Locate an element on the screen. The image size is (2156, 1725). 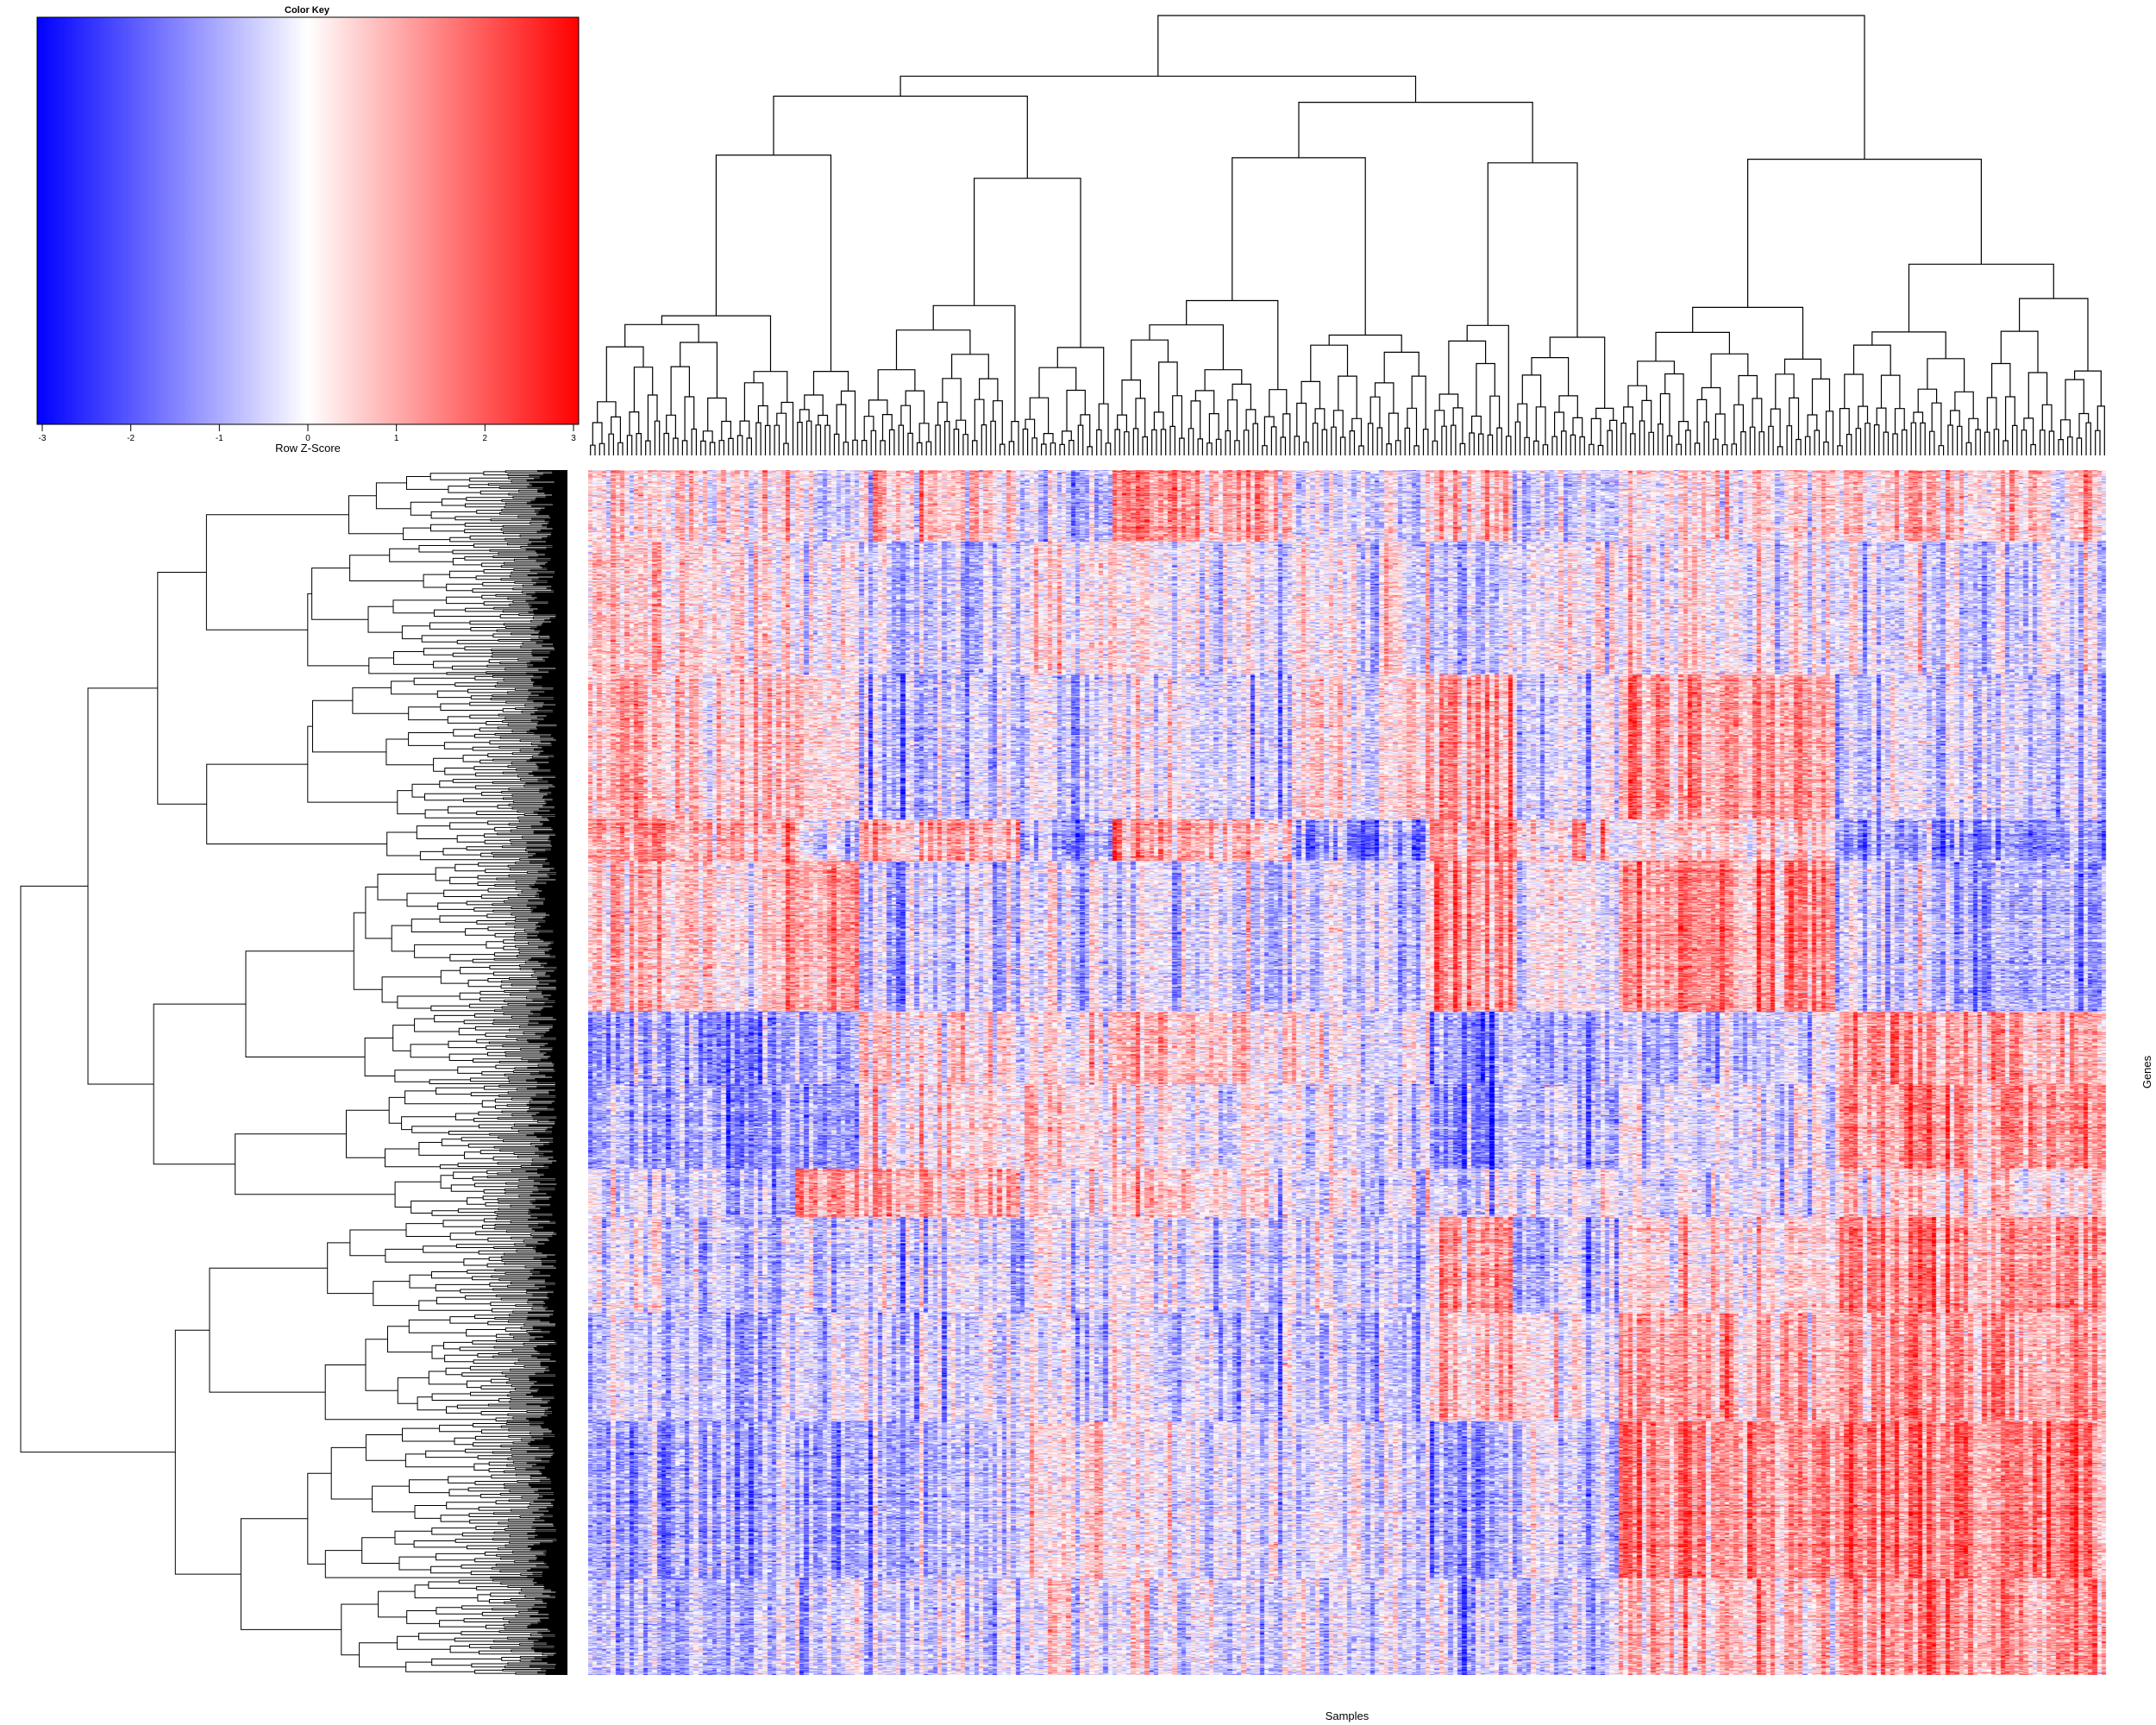
color-key-tick-label: 3 is located at coordinates (573, 439).